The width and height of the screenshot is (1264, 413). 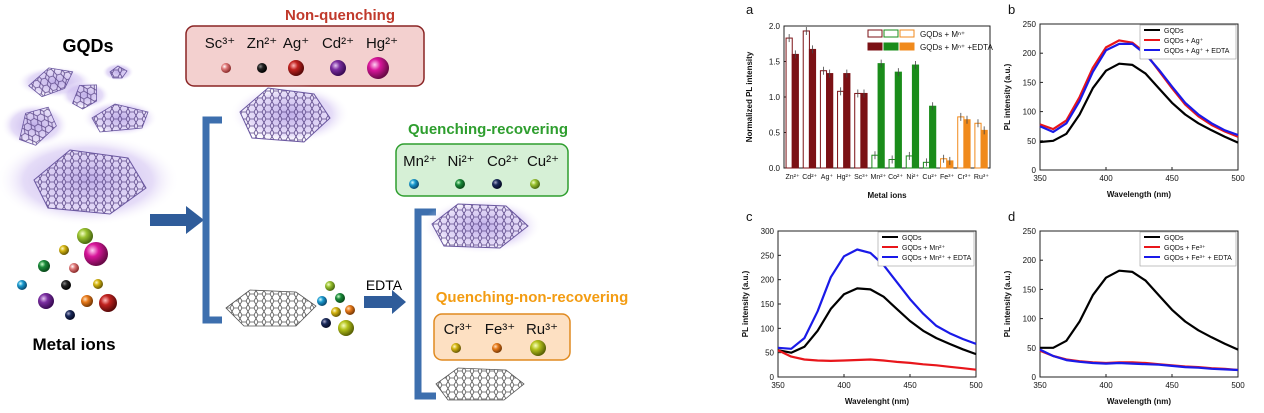 What do you see at coordinates (1030, 24) in the screenshot?
I see `ytick-label-b: 250` at bounding box center [1030, 24].